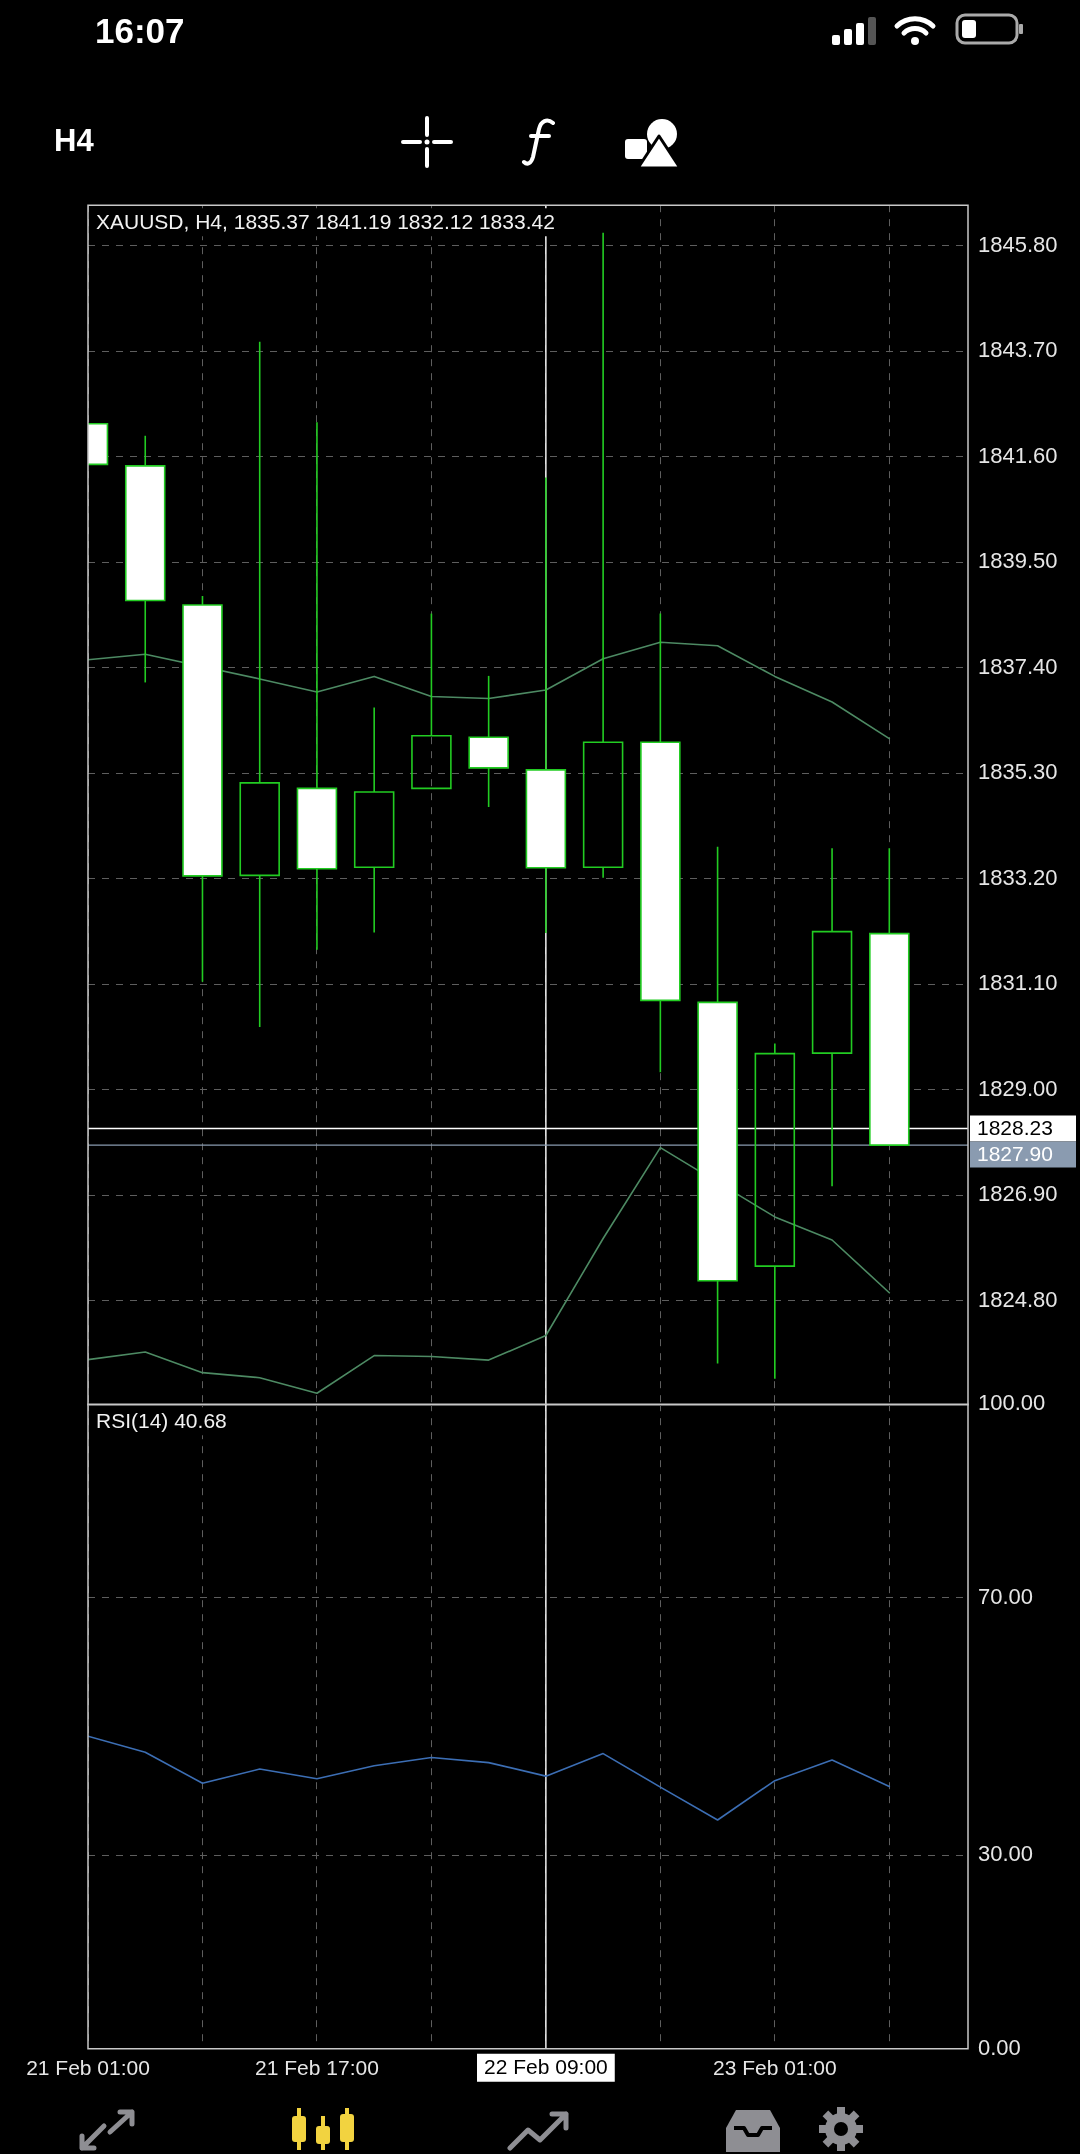 The width and height of the screenshot is (1080, 2154). Describe the element at coordinates (1018, 561) in the screenshot. I see `y-tick-label: 1839.50` at that location.